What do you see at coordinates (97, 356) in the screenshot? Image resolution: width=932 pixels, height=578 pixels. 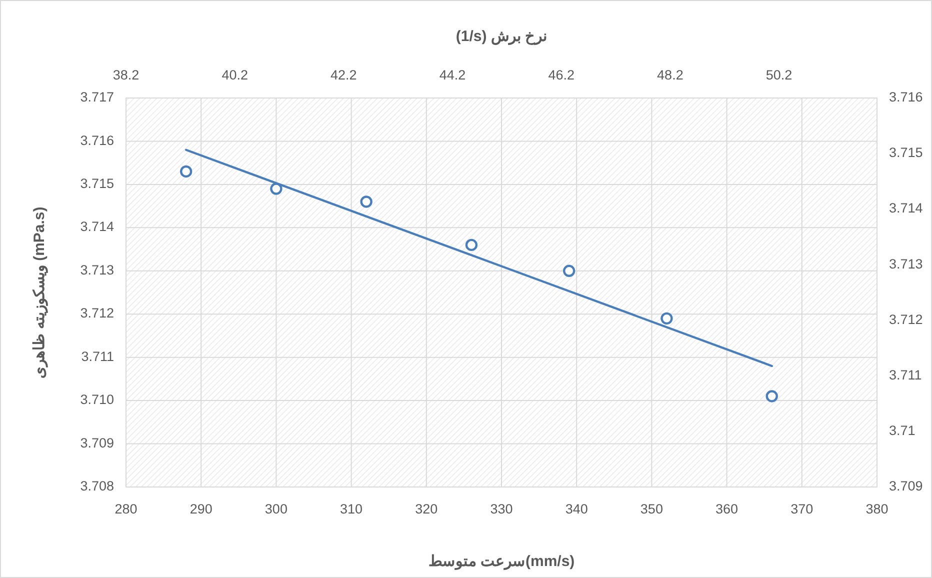 I see `y-tick-label: 3.711` at bounding box center [97, 356].